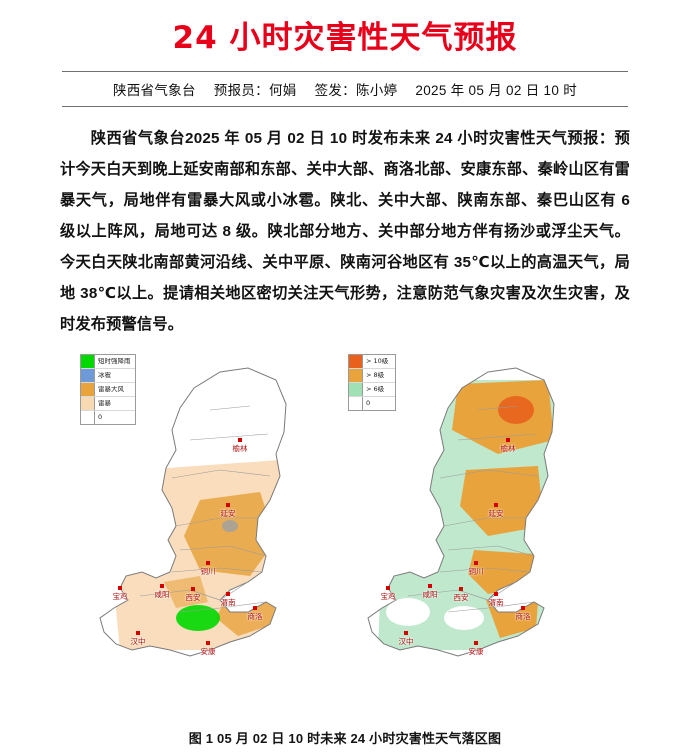 The height and width of the screenshot is (755, 690). I want to click on legend-row: > 10级, so click(372, 362).